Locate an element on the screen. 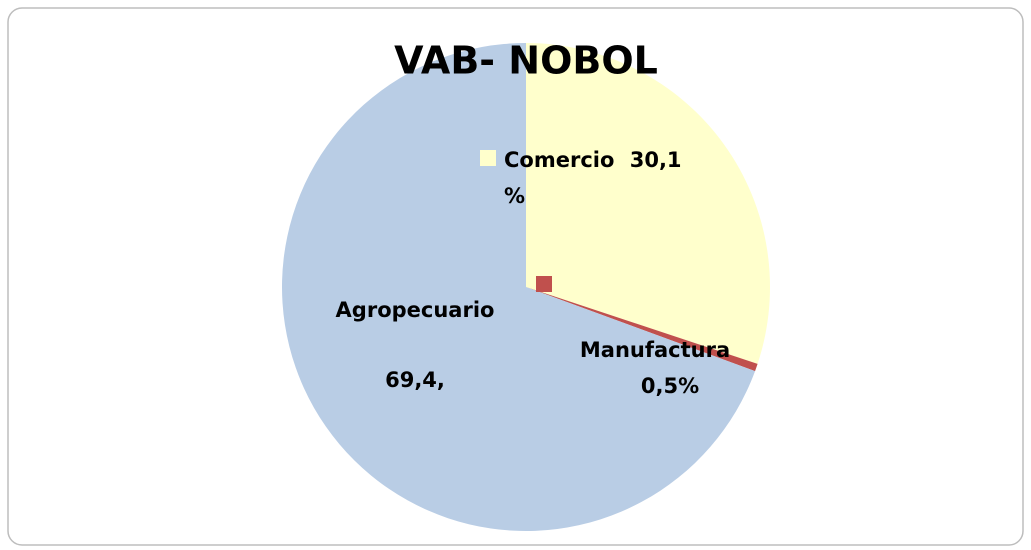 This screenshot has height=550, width=1031. data-label: Agropecuario 69,4, is located at coordinates (415, 345).